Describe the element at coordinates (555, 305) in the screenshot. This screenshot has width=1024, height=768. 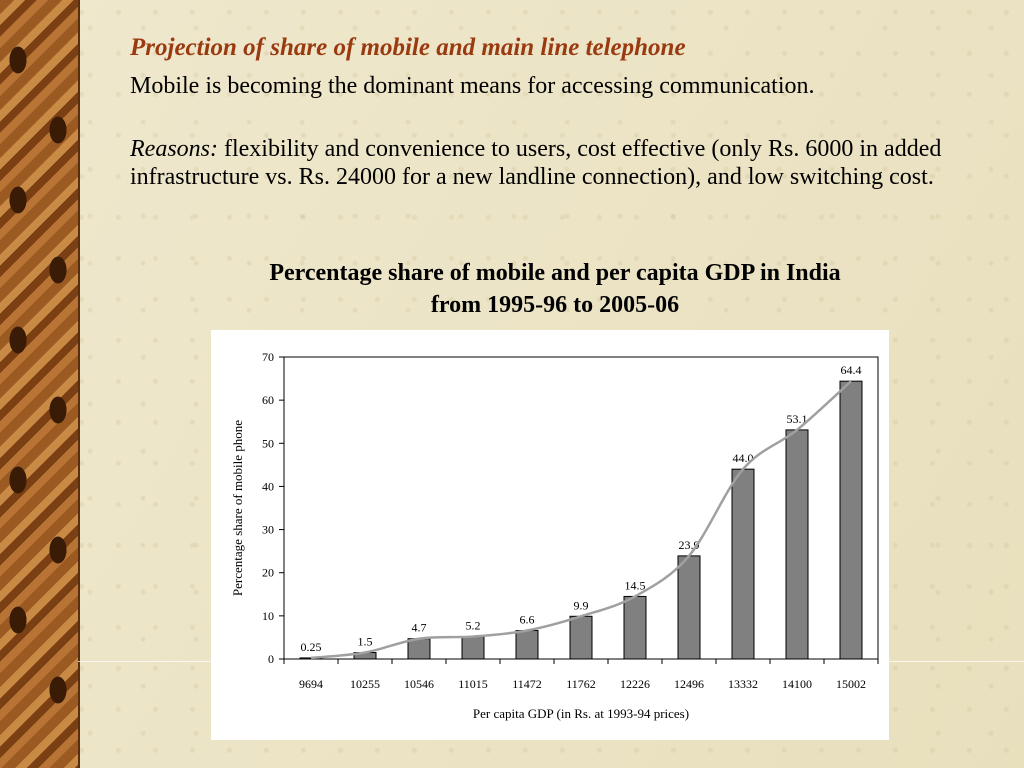
I see `chart-heading-line2: from 1995-96 to 2005-06` at that location.